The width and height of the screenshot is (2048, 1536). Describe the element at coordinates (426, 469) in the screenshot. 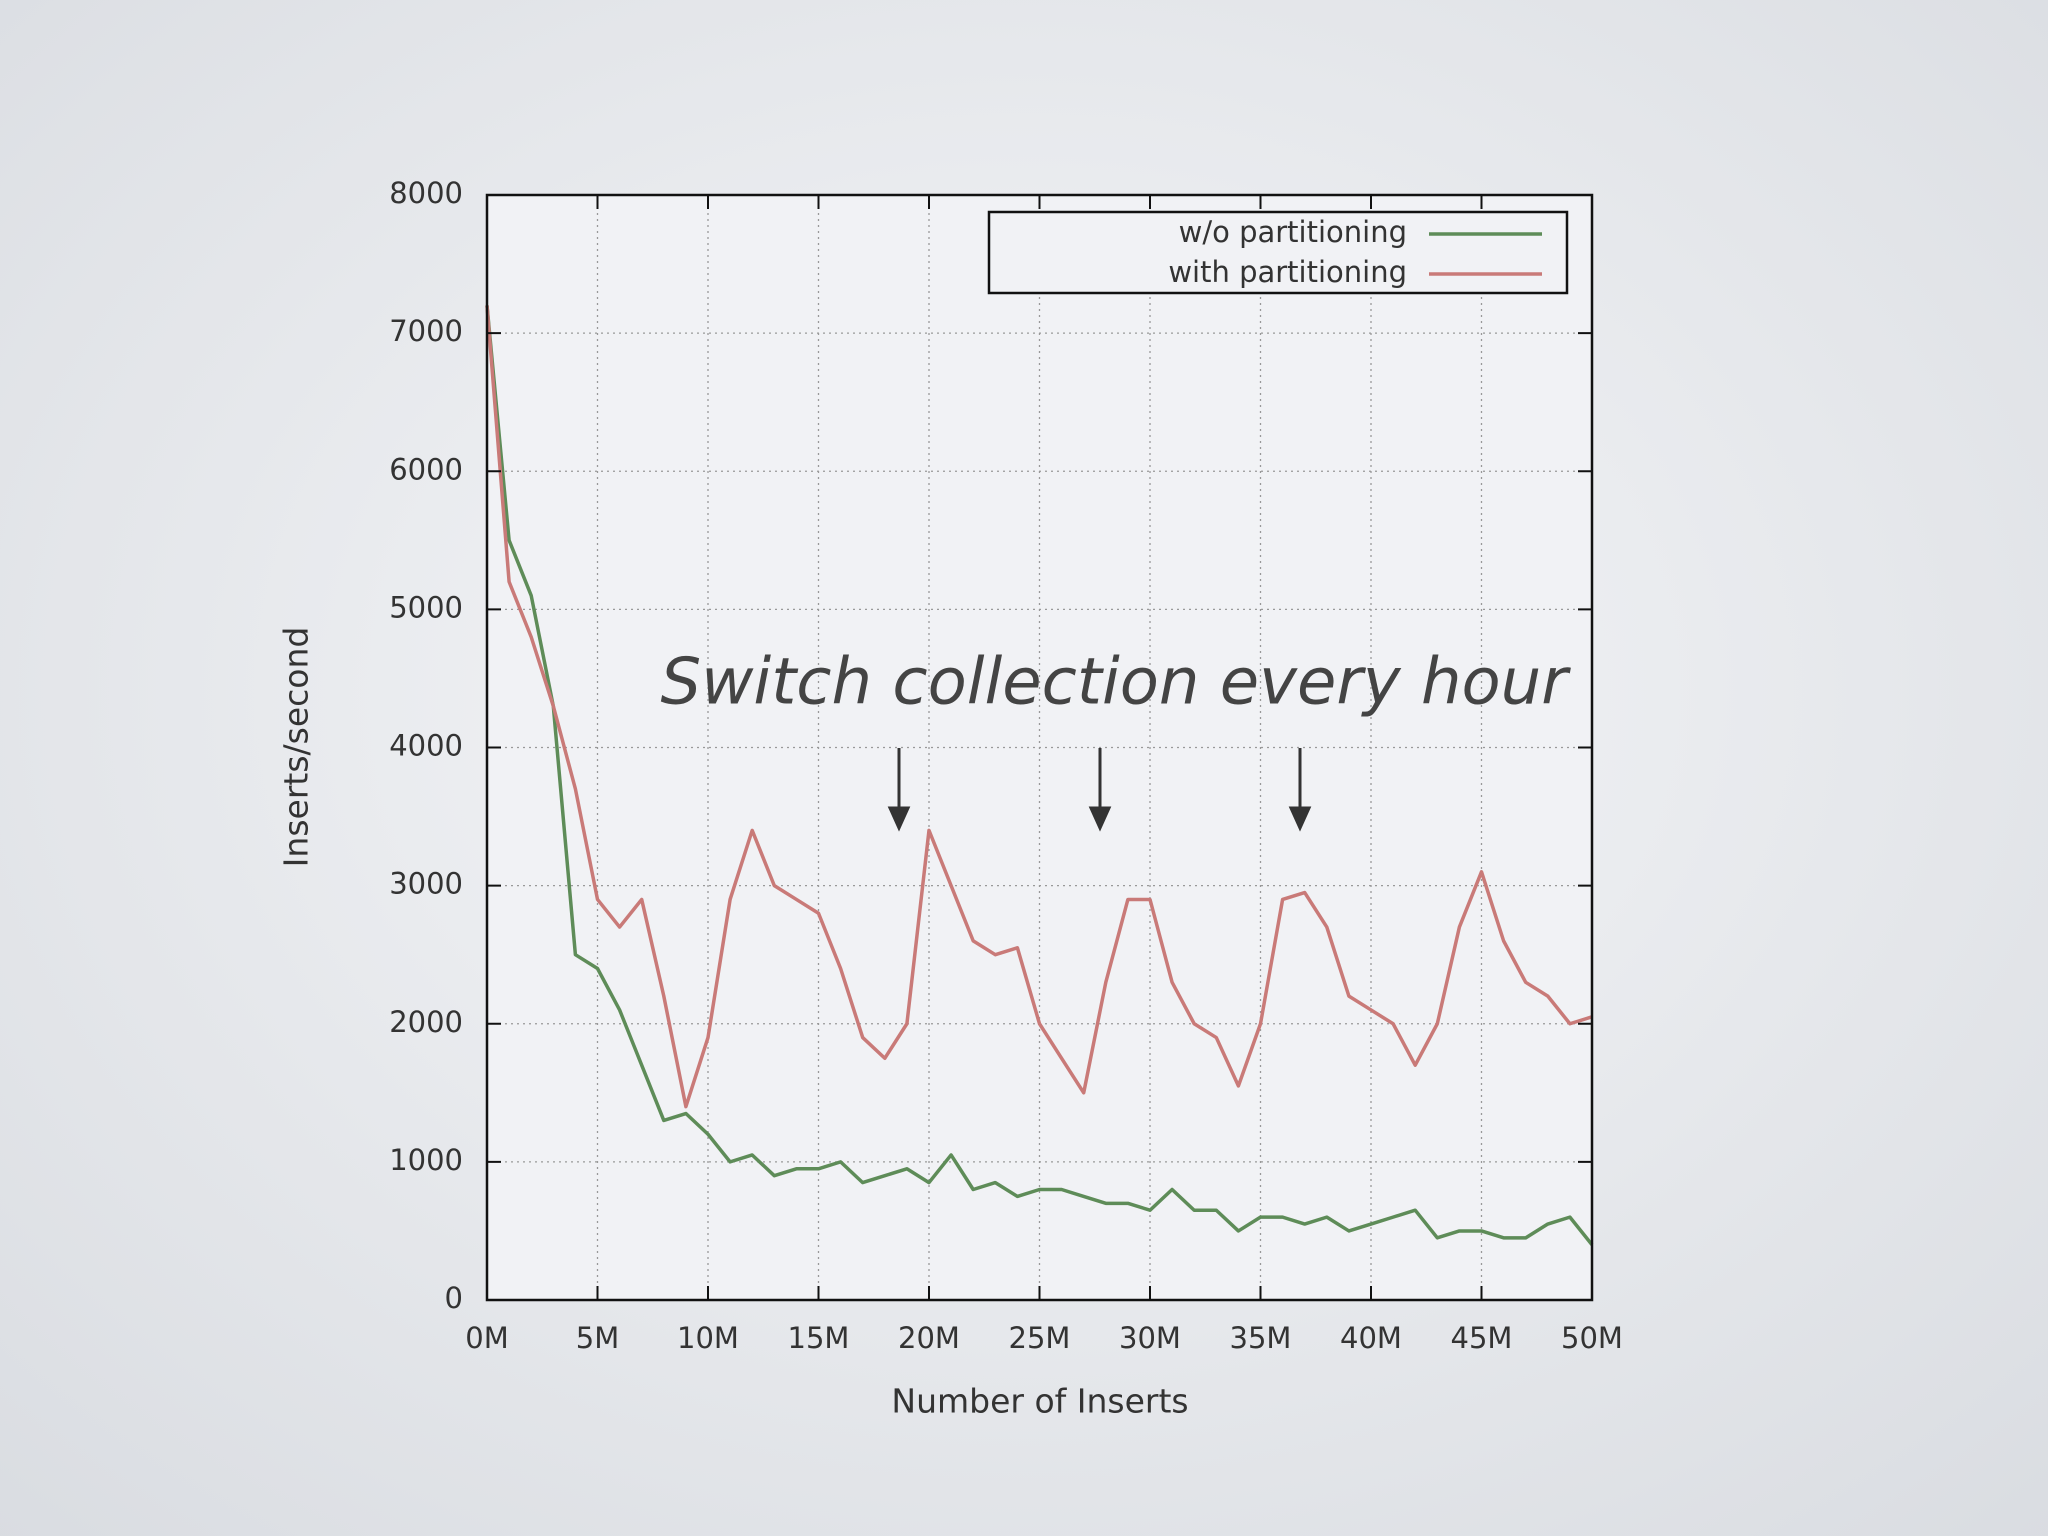

I see `y-tick-label: 6000` at that location.